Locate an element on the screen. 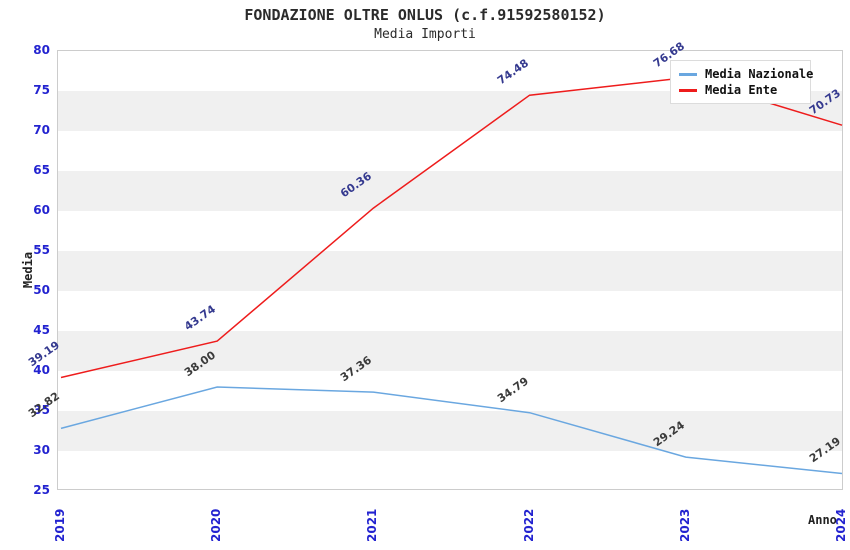  y-tick-label: 65 is located at coordinates (41, 170).